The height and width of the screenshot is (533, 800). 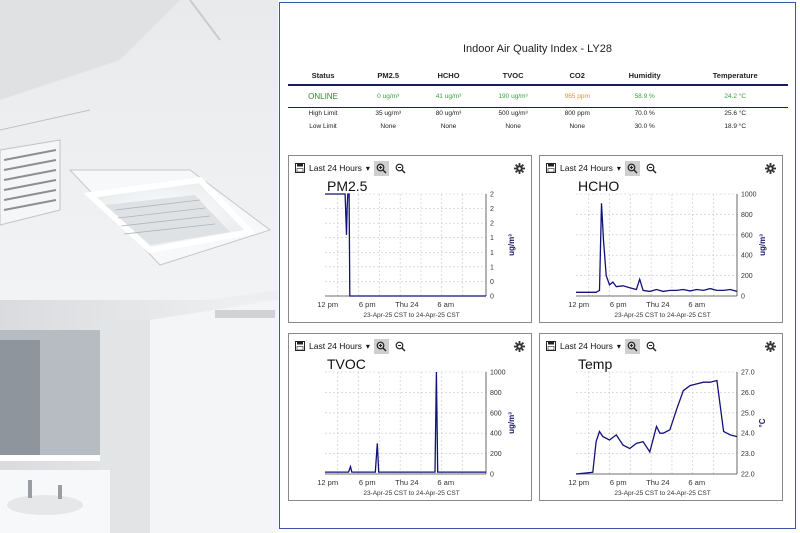 I want to click on y-tick-label: 23.0, so click(x=748, y=454).